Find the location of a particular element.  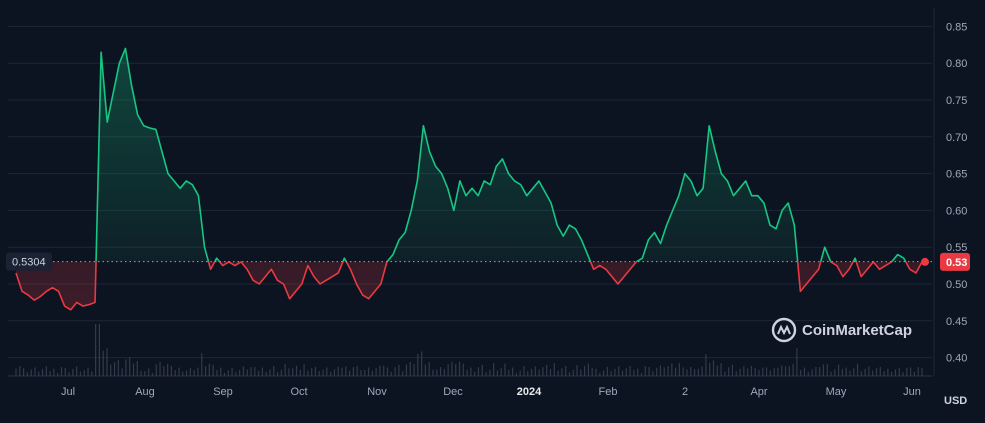

x-tick-label: Jul is located at coordinates (68, 392).